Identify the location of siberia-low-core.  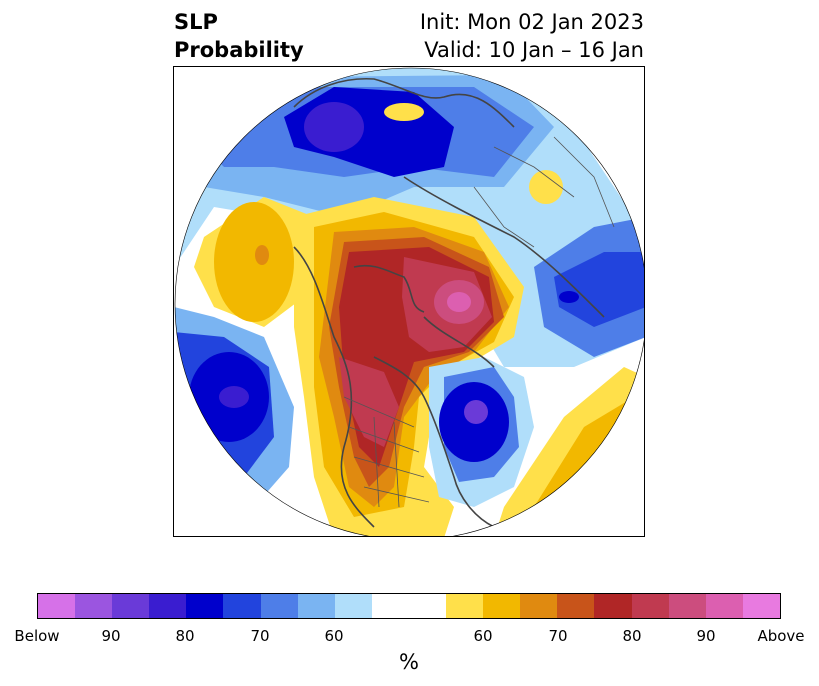
(599, 289).